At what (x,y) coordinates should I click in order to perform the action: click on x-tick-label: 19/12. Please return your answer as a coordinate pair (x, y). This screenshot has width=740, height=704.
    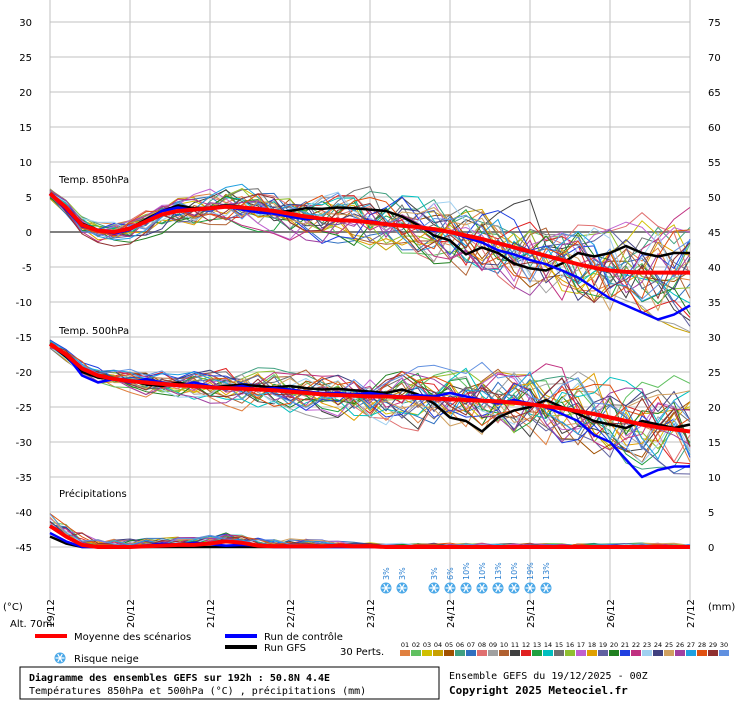
    Looking at the image, I should click on (51, 613).